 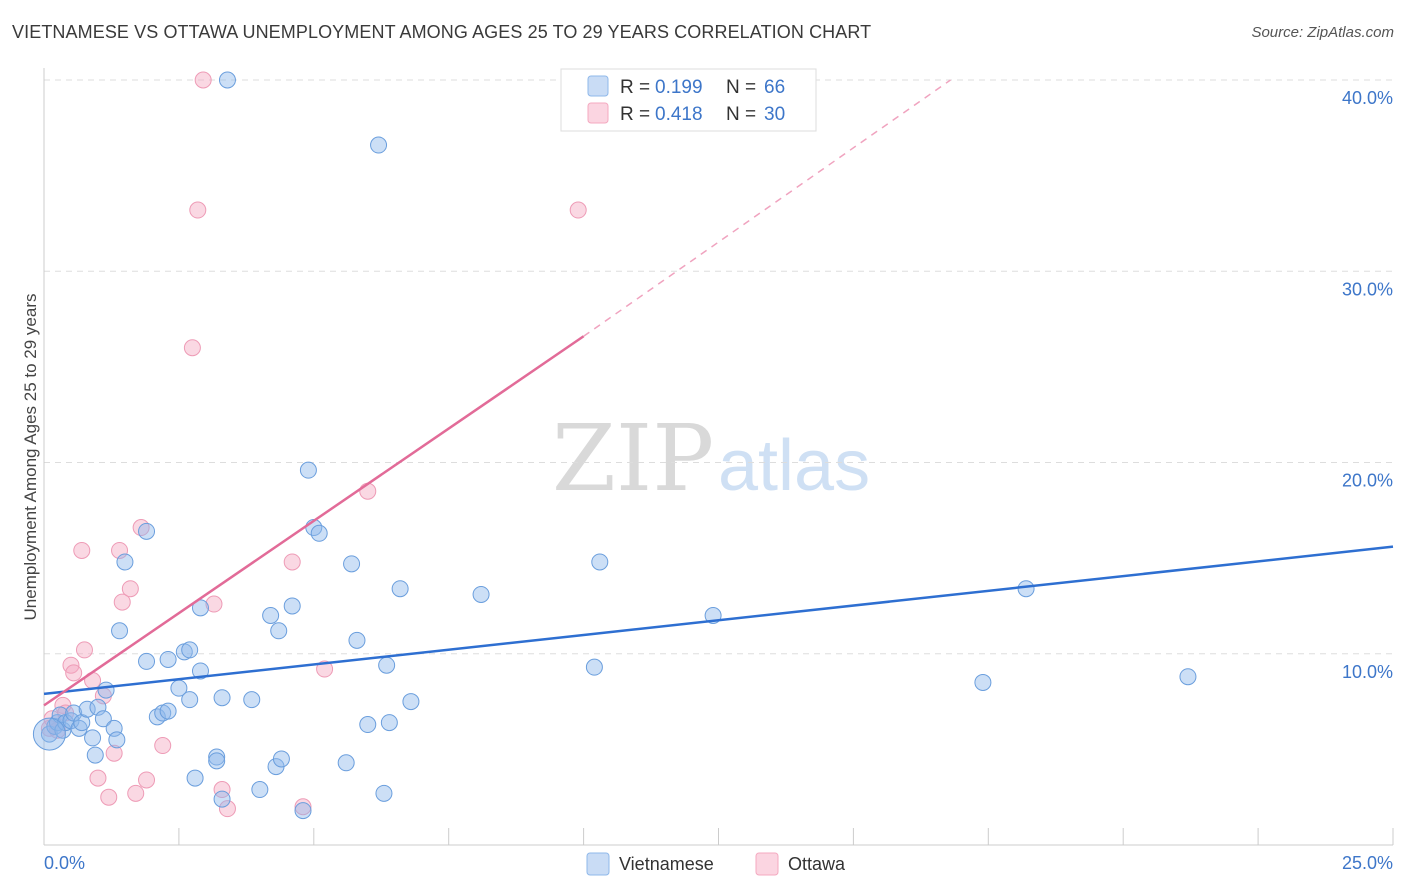 I want to click on legend-r-value-vietnamese: 0.199, so click(x=679, y=87).